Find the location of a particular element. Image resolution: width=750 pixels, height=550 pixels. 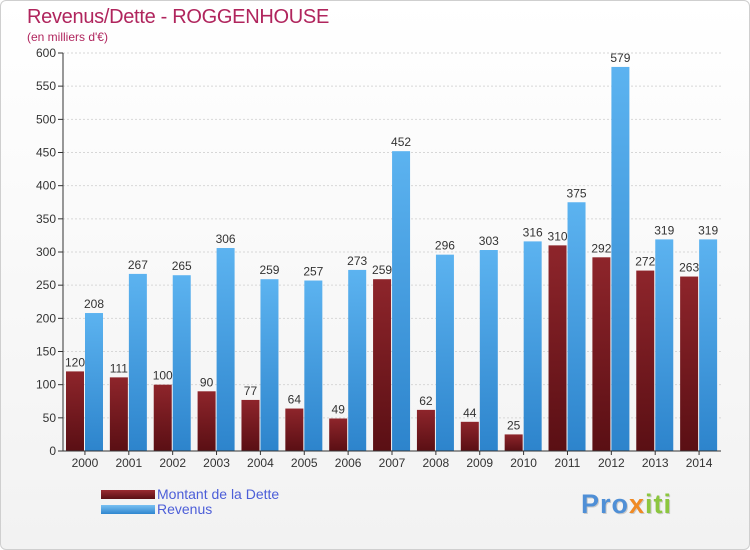

label-revenue: 579 is located at coordinates (620, 58).